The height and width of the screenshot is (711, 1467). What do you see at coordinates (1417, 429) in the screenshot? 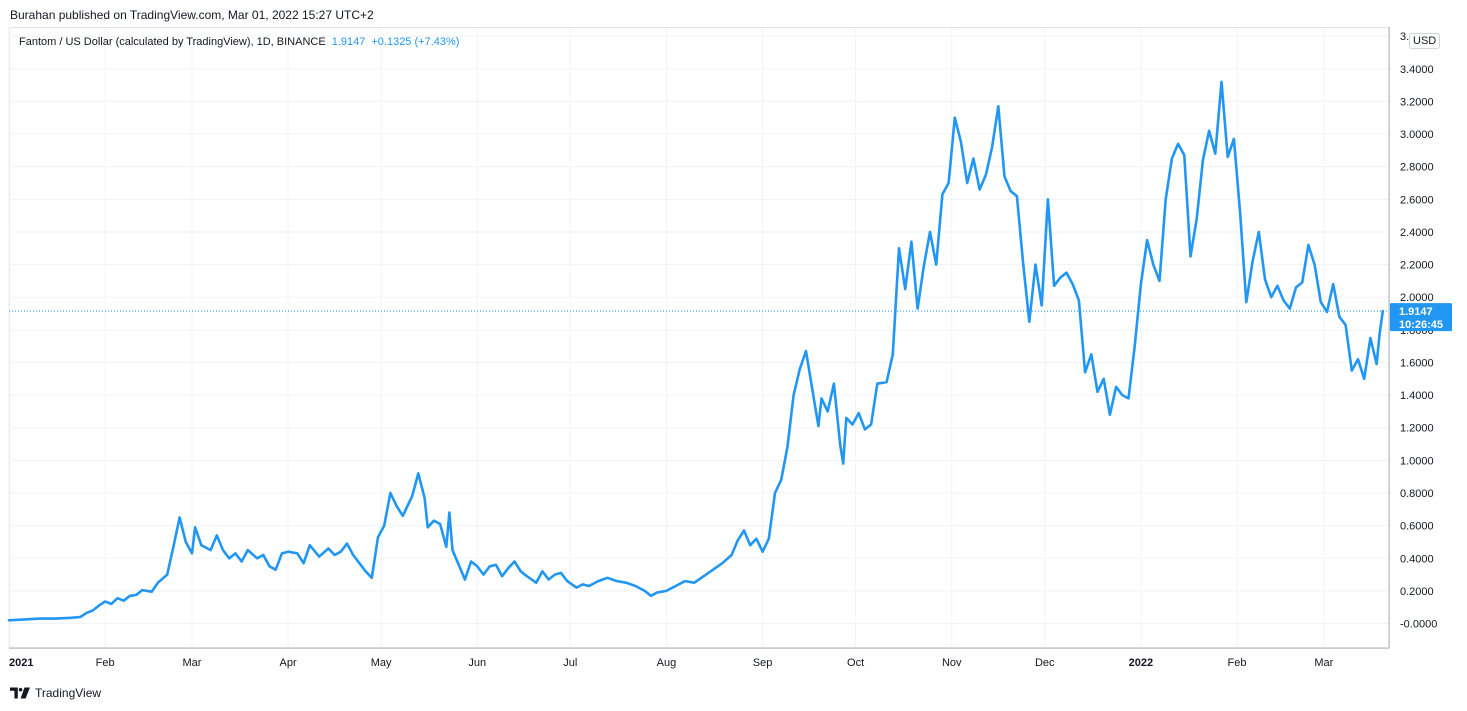
I see `y-tick-label: 1.2000` at bounding box center [1417, 429].